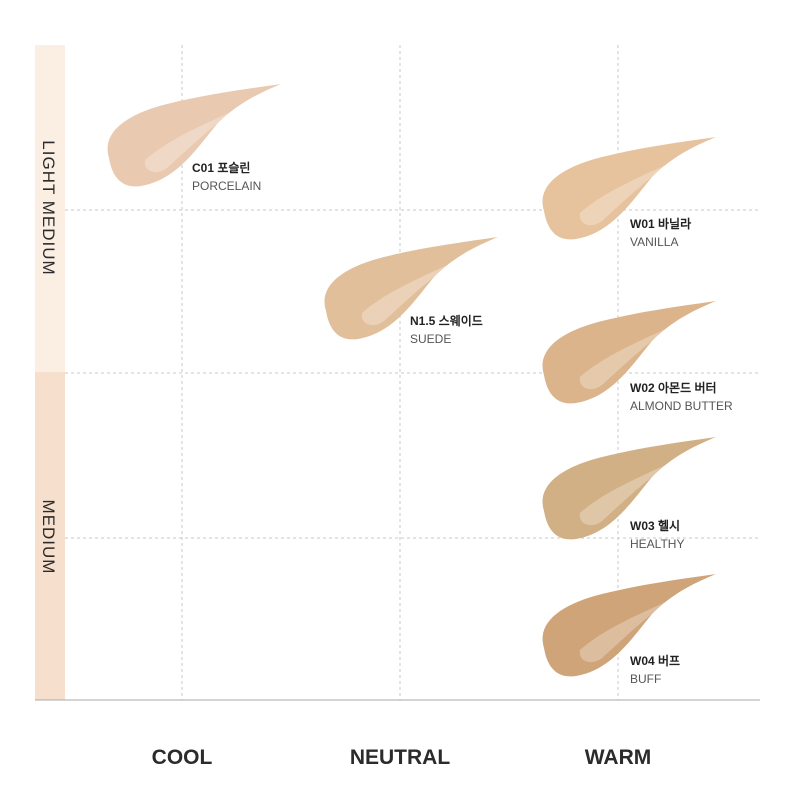  I want to click on shade-name: W04 버프, so click(655, 660).